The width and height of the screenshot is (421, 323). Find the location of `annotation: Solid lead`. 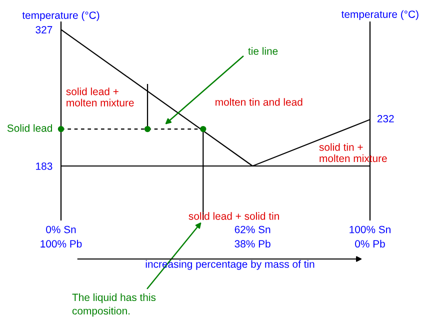

annotation: Solid lead is located at coordinates (29, 128).